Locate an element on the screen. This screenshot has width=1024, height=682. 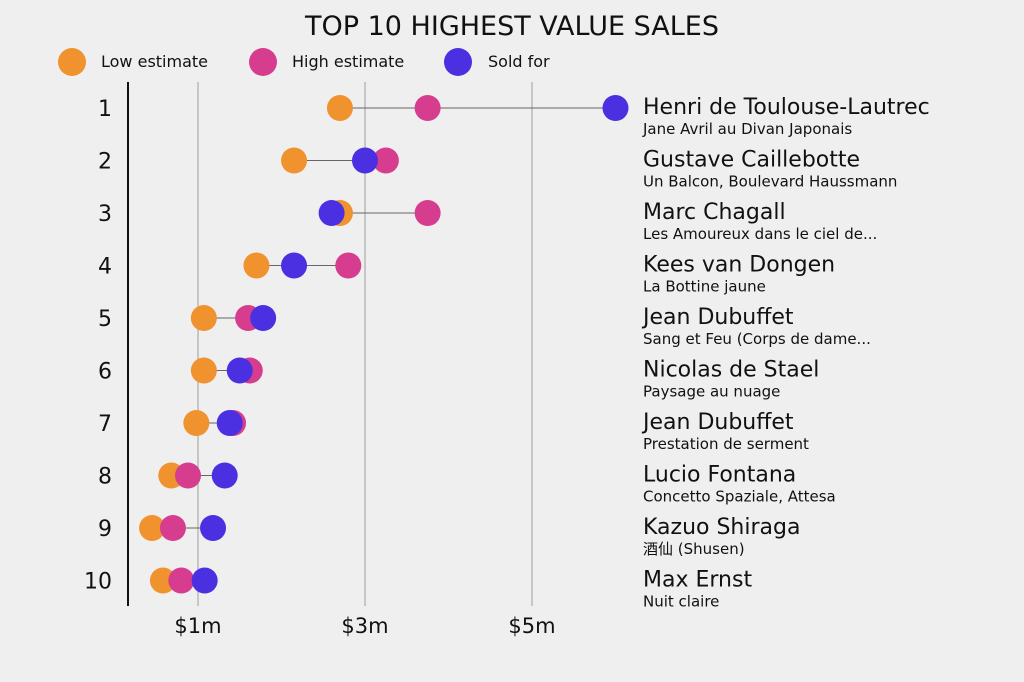
x-tick-label-0: $1m is located at coordinates (197, 626).